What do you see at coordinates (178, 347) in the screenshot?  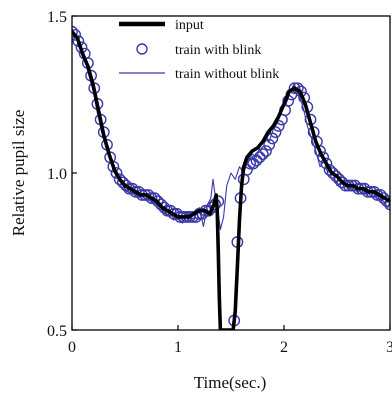 I see `x-tick-label: 1` at bounding box center [178, 347].